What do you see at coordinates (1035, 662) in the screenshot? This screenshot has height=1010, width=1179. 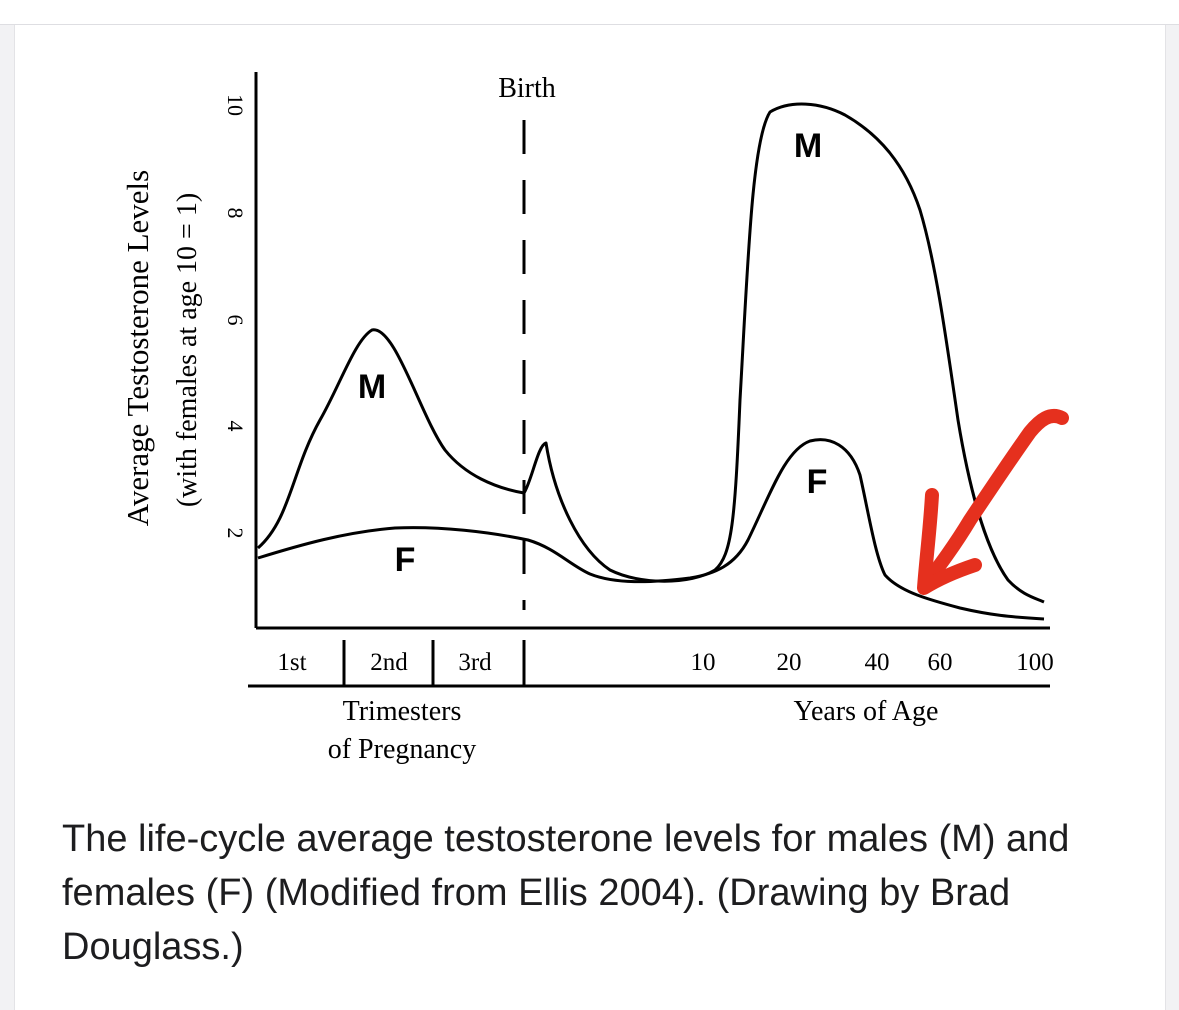 I see `age-tick-label: 100` at bounding box center [1035, 662].